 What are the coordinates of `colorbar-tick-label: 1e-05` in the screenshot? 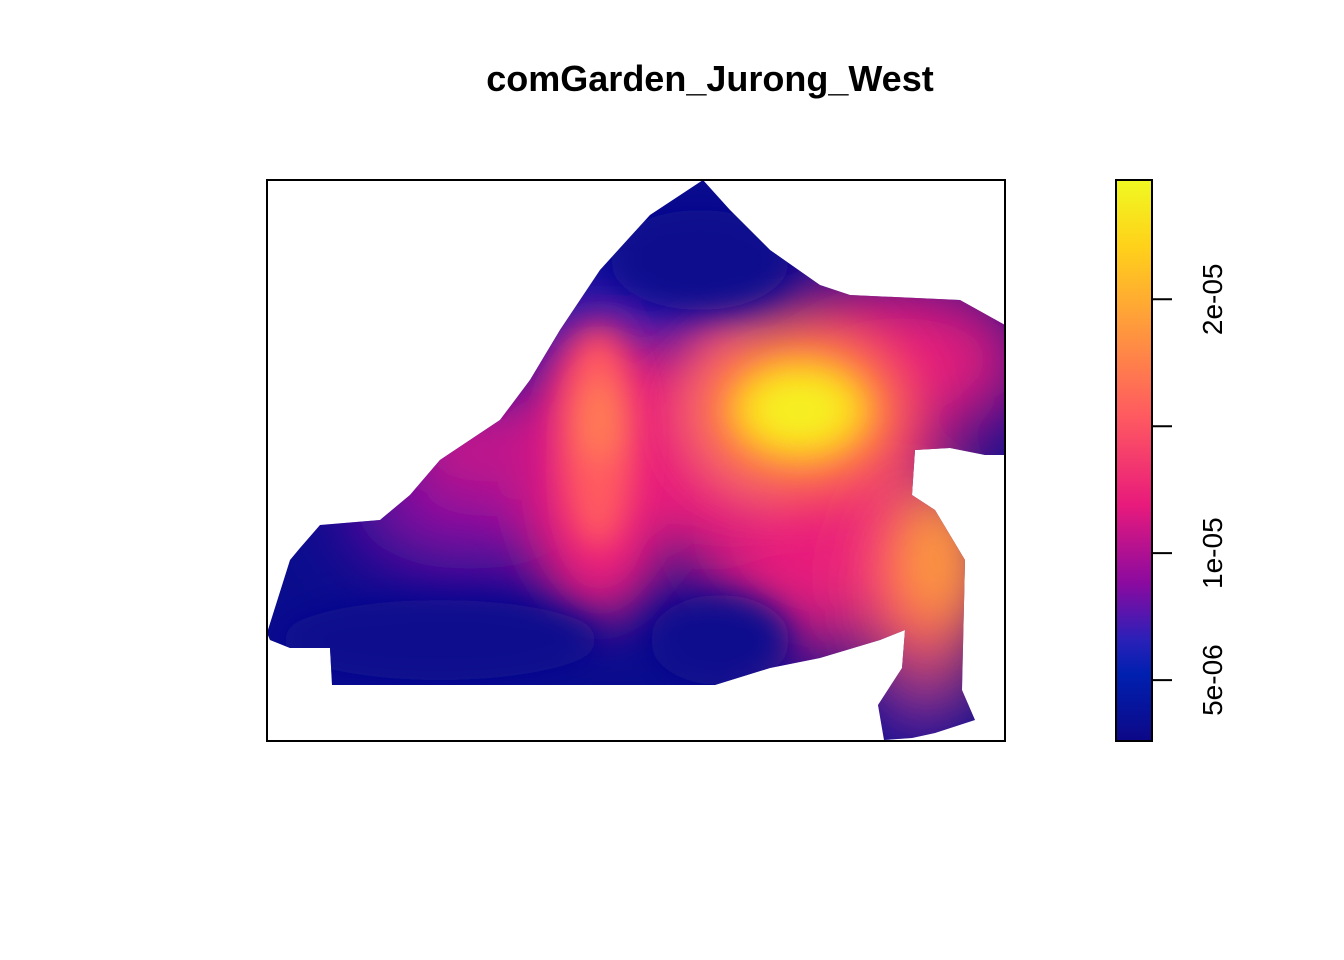 It's located at (1212, 553).